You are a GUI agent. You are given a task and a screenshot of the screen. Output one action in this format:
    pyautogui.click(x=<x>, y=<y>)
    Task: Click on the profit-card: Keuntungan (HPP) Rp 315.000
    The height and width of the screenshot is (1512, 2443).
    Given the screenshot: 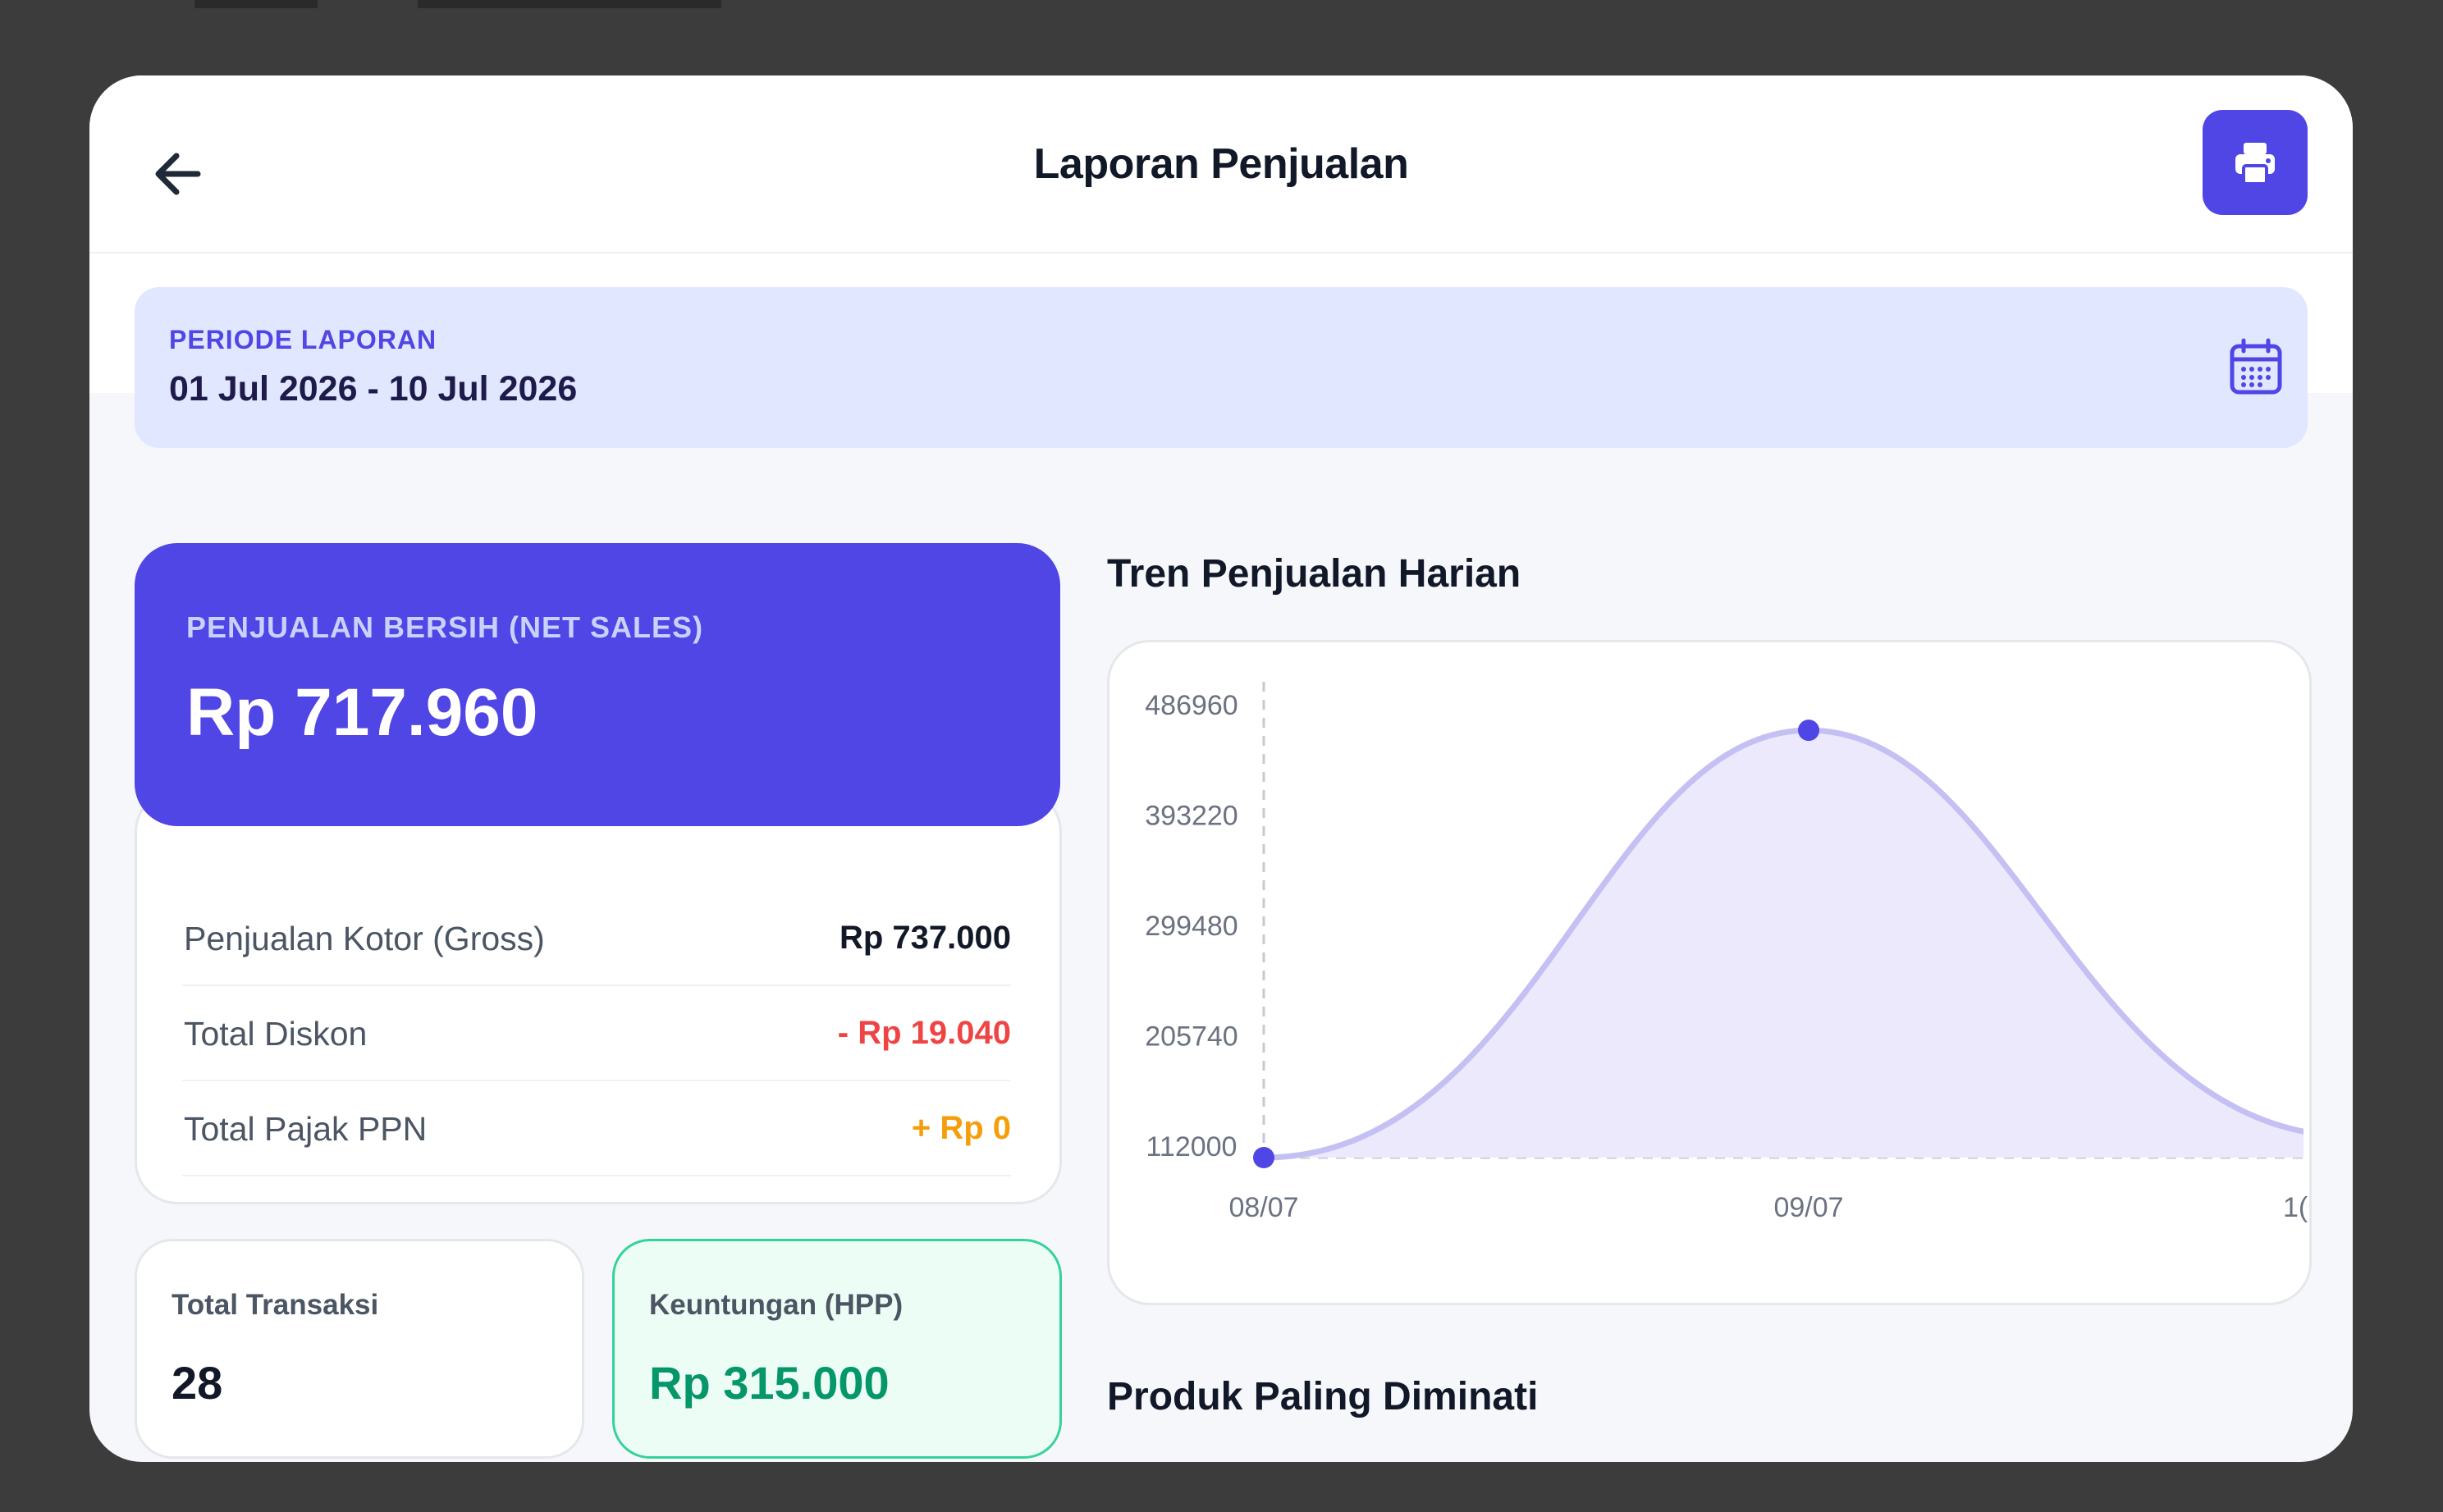 What is the action you would take?
    pyautogui.click(x=837, y=1349)
    